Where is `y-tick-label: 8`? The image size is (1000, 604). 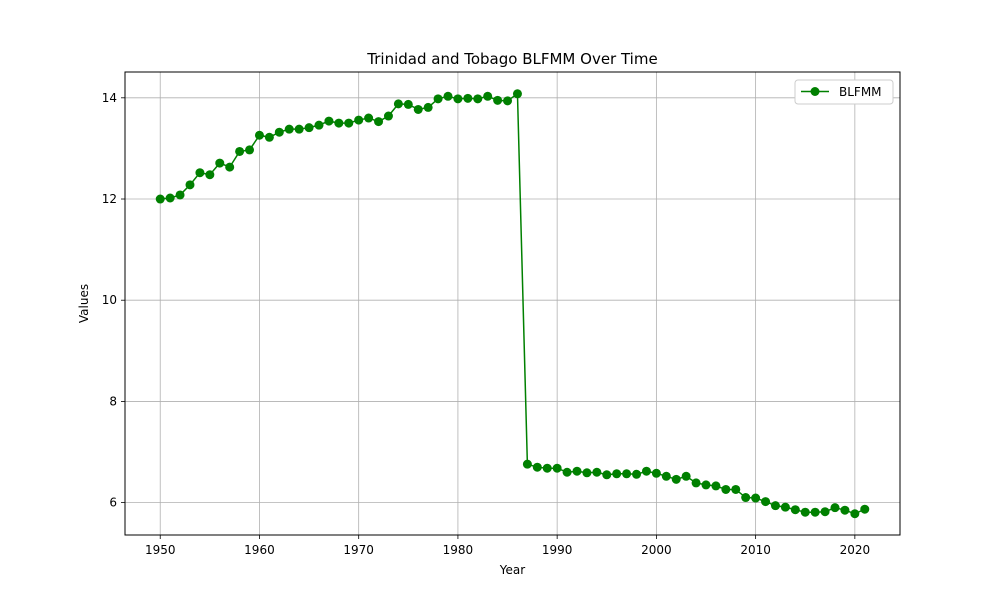 y-tick-label: 8 is located at coordinates (113, 401).